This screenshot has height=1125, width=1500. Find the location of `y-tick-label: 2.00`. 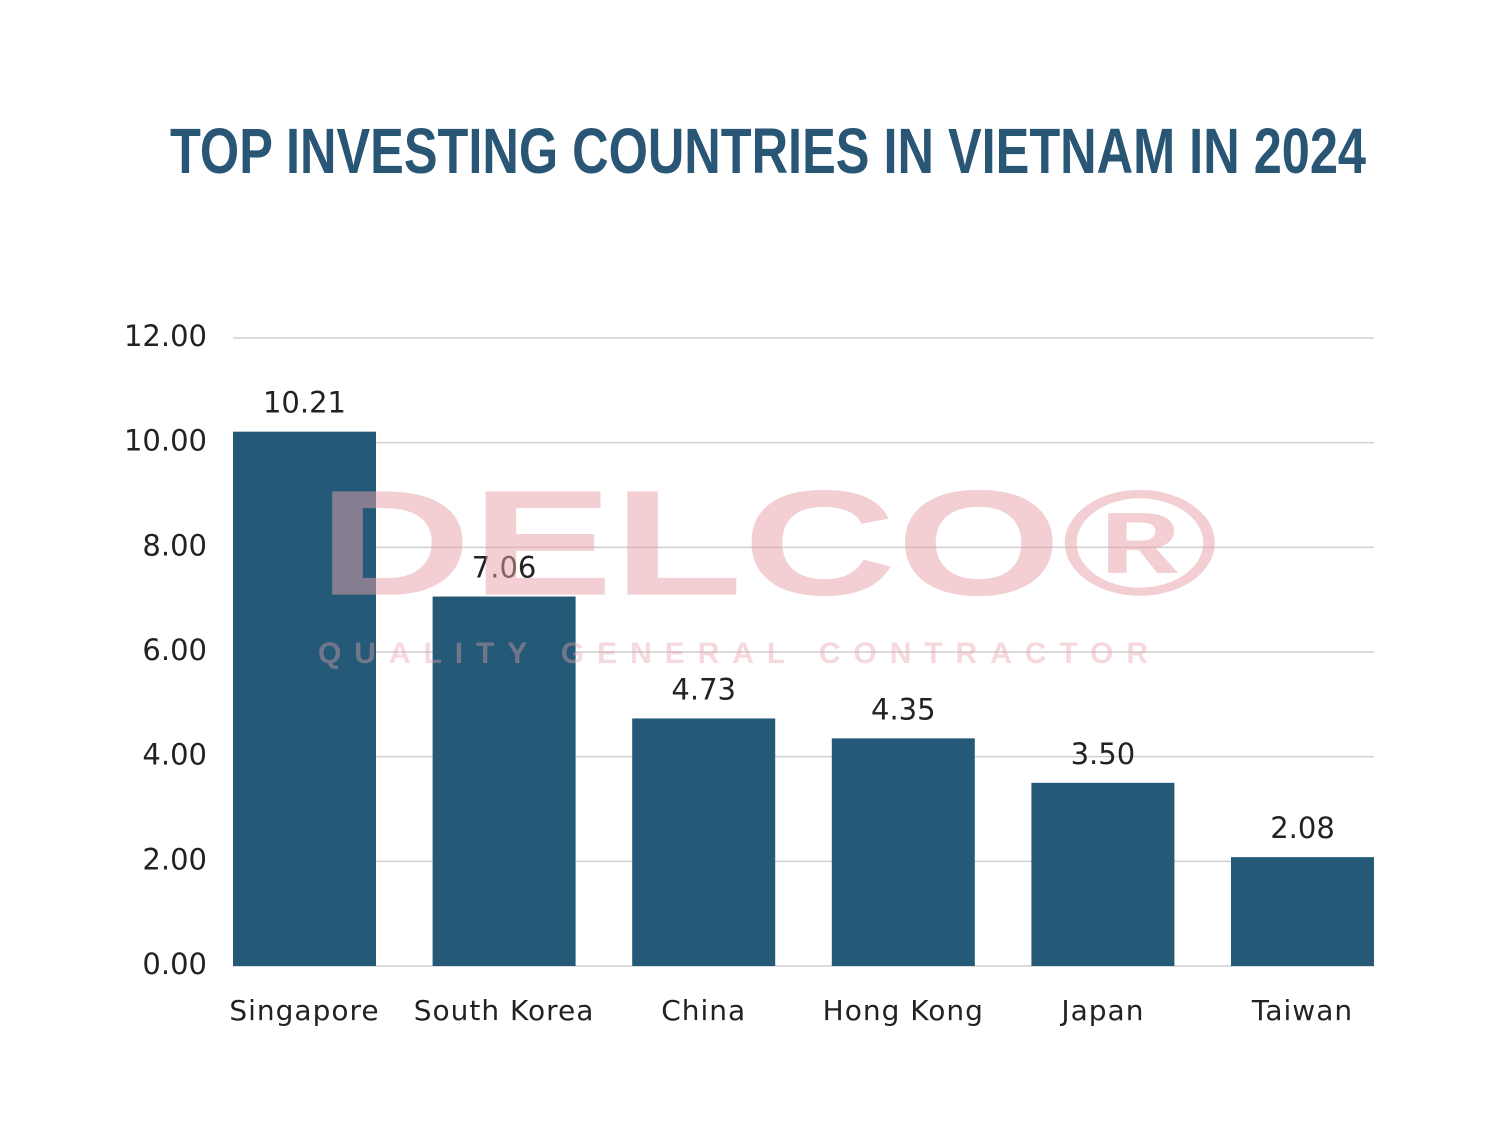

y-tick-label: 2.00 is located at coordinates (174, 859).